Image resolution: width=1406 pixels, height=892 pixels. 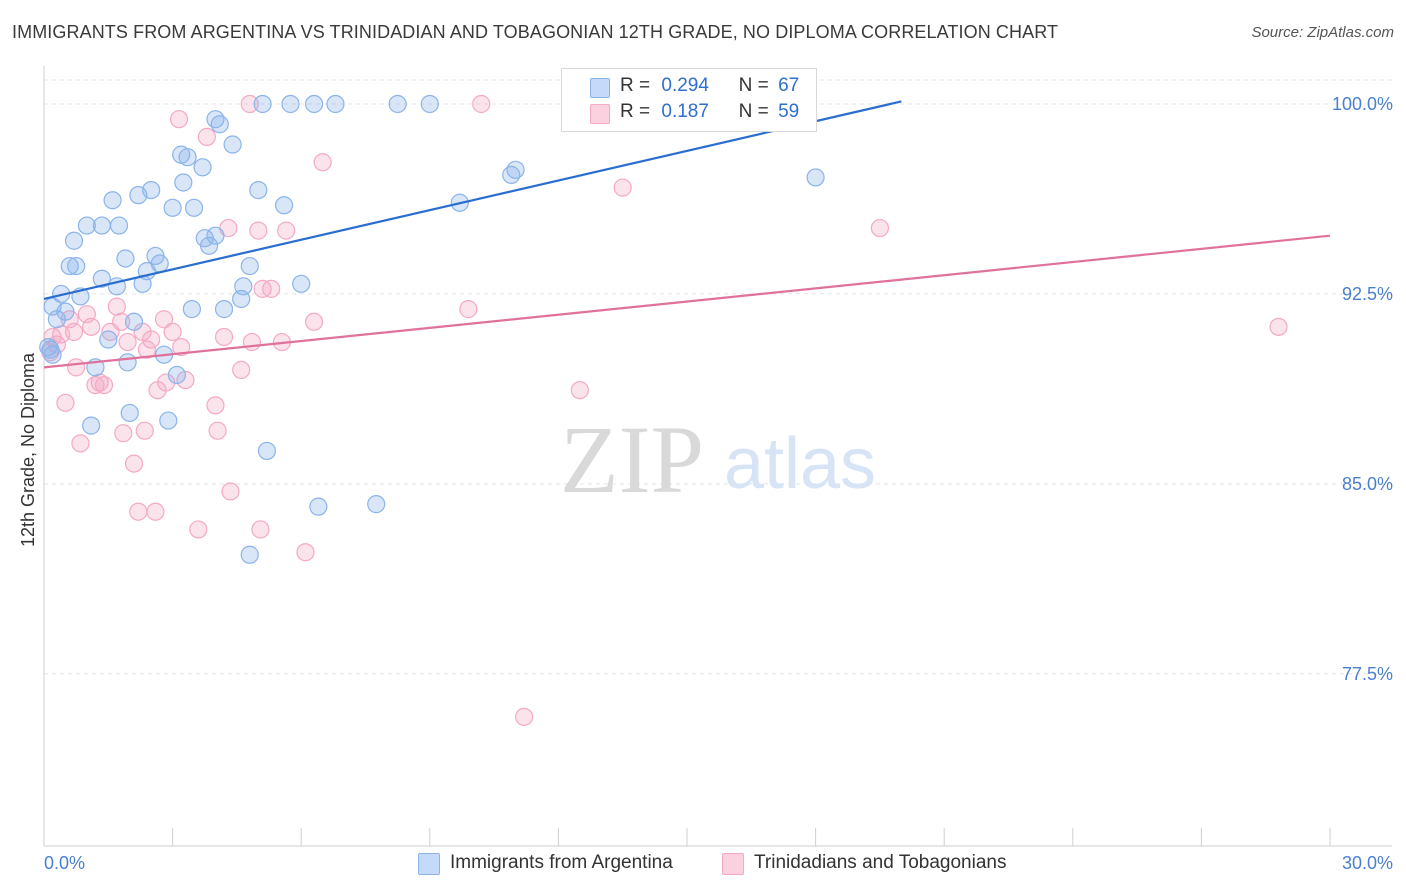 I want to click on legend-swatch-trinidadians, so click(x=733, y=864).